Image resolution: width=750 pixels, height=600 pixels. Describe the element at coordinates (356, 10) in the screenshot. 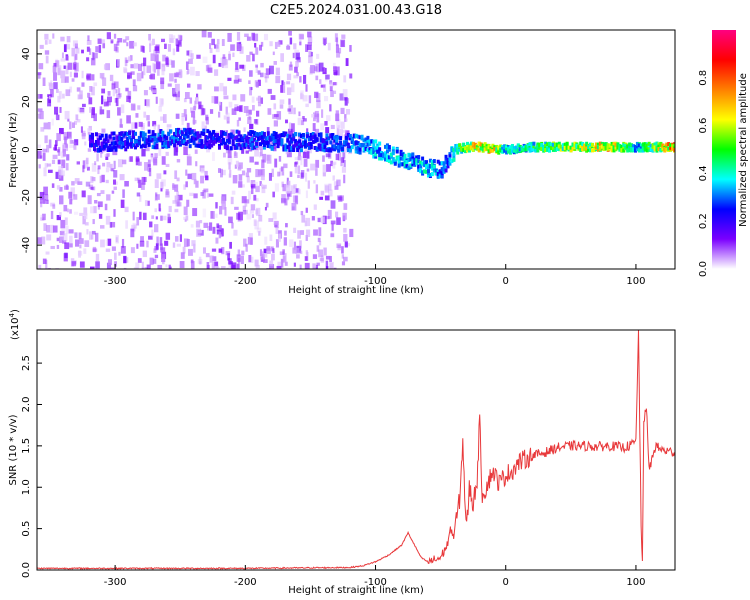

I see `chart-title: C2E5.2024.031.00.43.G18` at that location.